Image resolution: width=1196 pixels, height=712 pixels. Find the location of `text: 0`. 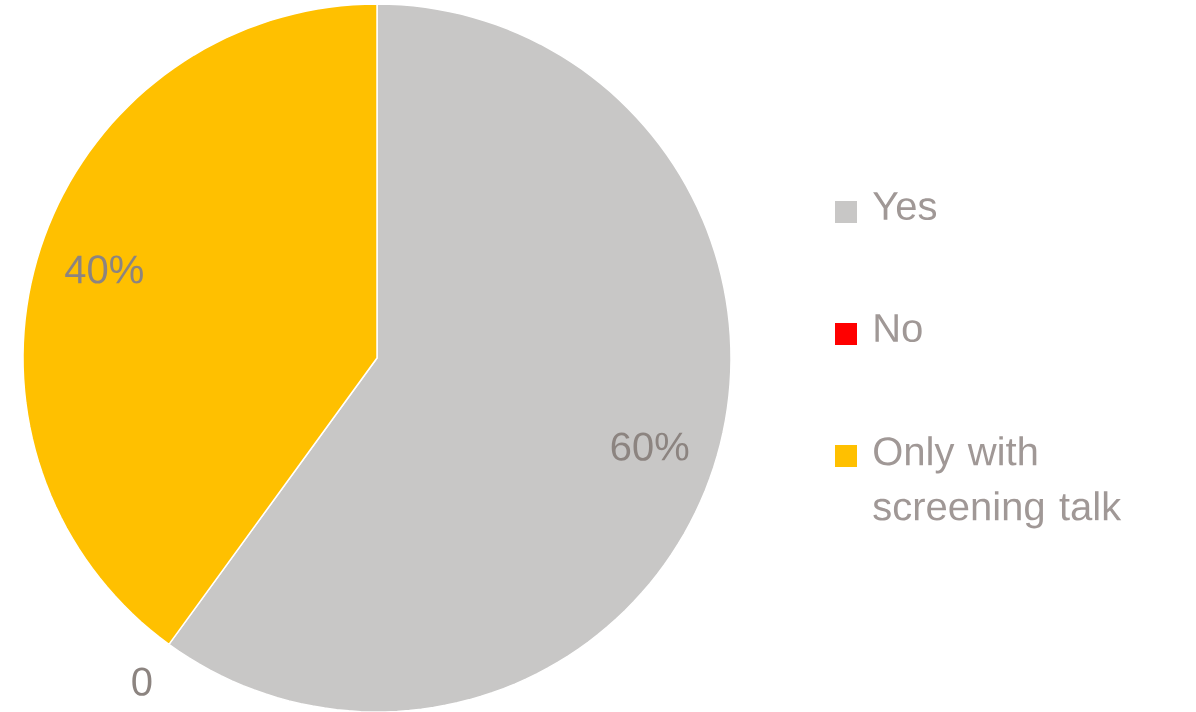

text: 0 is located at coordinates (142, 681).